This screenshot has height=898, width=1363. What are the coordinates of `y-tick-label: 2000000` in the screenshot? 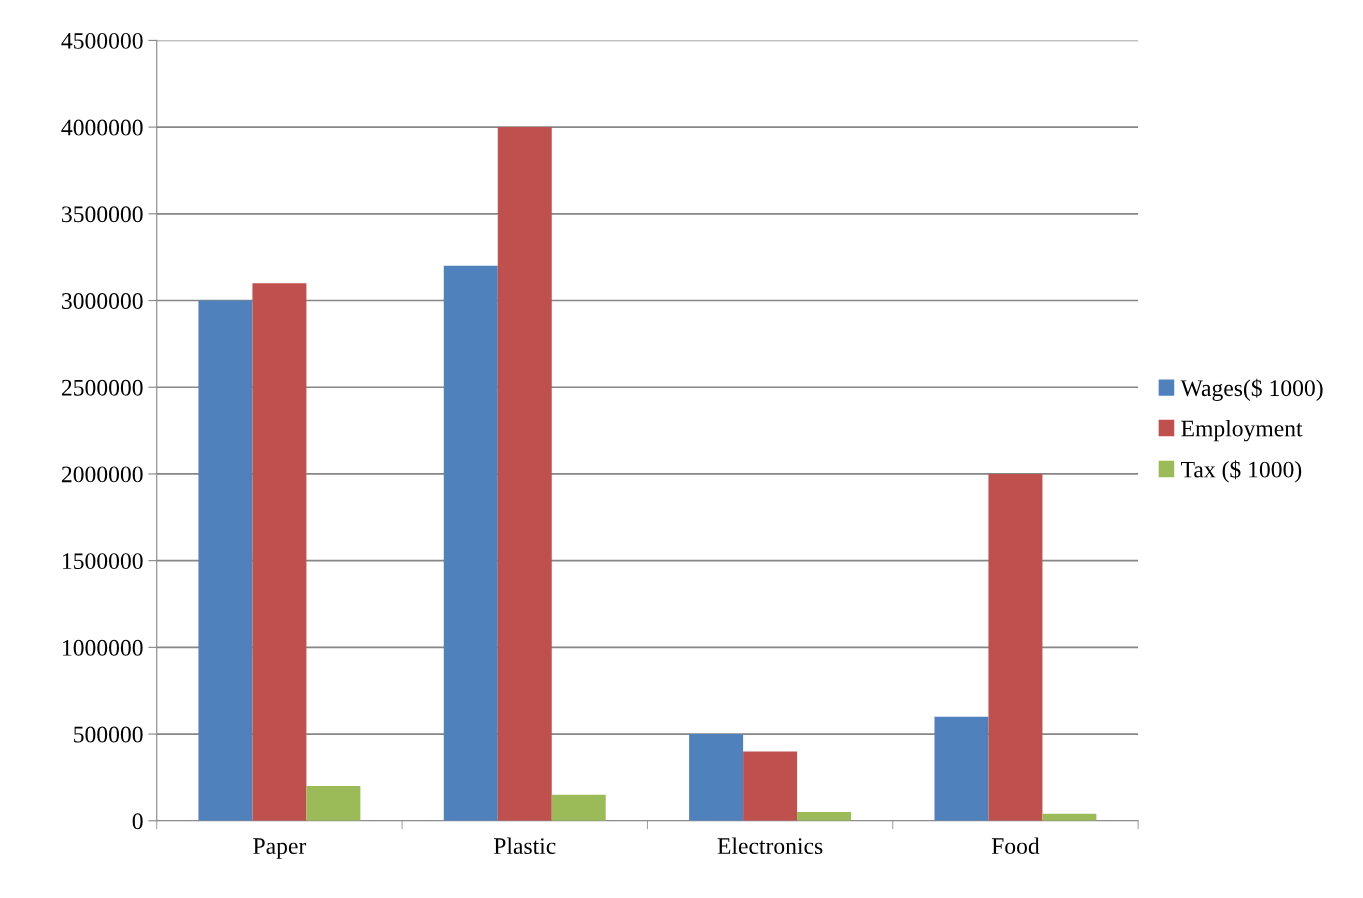 It's located at (102, 474).